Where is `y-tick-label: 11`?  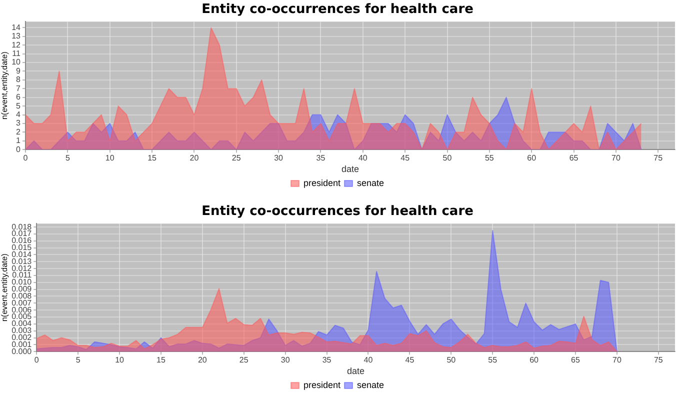
y-tick-label: 11 is located at coordinates (17, 53).